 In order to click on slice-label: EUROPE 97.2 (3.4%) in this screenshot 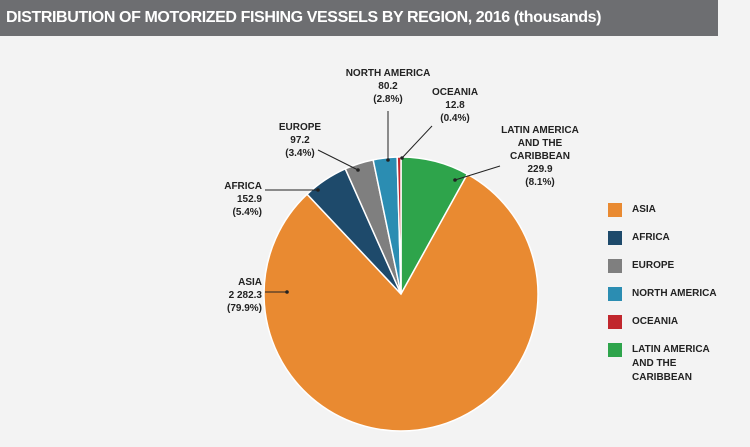, I will do `click(300, 140)`.